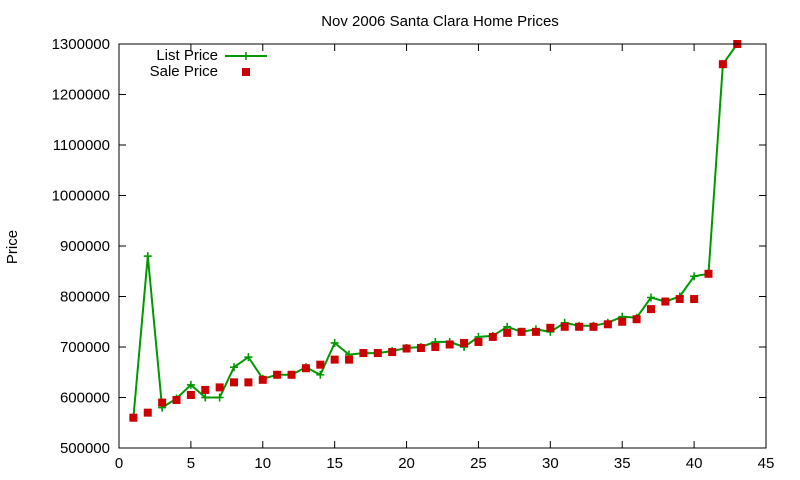  What do you see at coordinates (119, 463) in the screenshot?
I see `x-tick-label: 0` at bounding box center [119, 463].